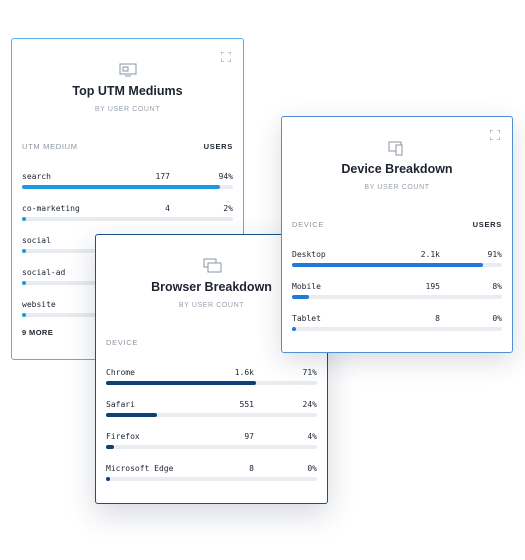 The height and width of the screenshot is (560, 525). I want to click on card-title: Device Breakdown, so click(397, 169).